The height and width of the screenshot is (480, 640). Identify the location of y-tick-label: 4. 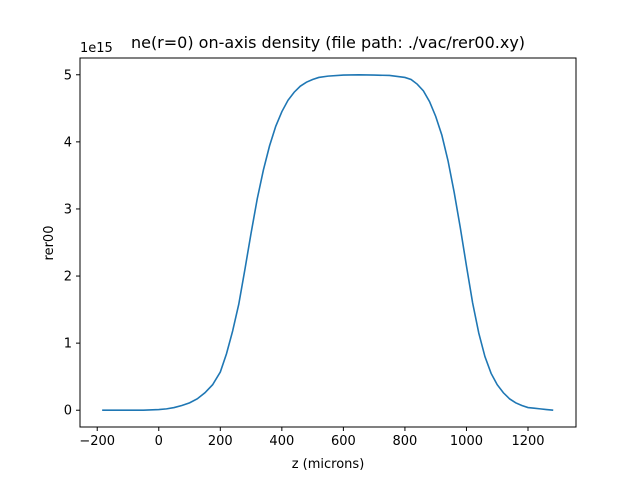
(68, 142).